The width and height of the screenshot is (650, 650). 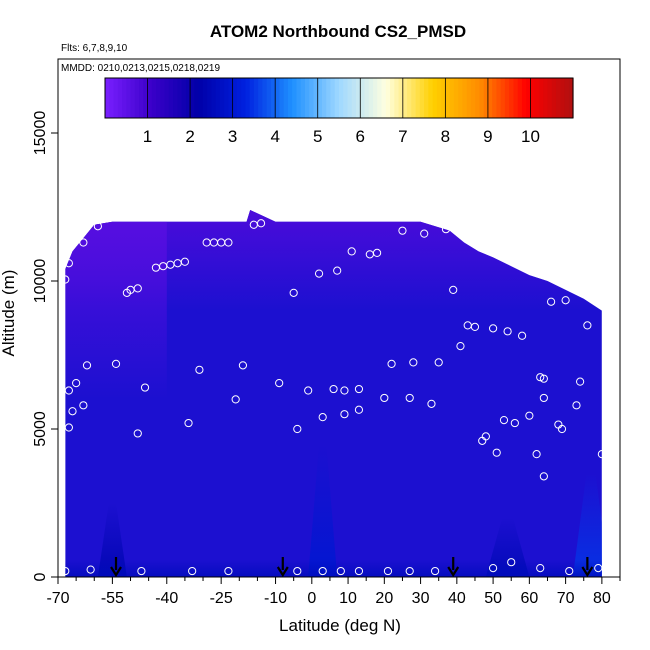 What do you see at coordinates (112, 540) in the screenshot?
I see `color-plume` at bounding box center [112, 540].